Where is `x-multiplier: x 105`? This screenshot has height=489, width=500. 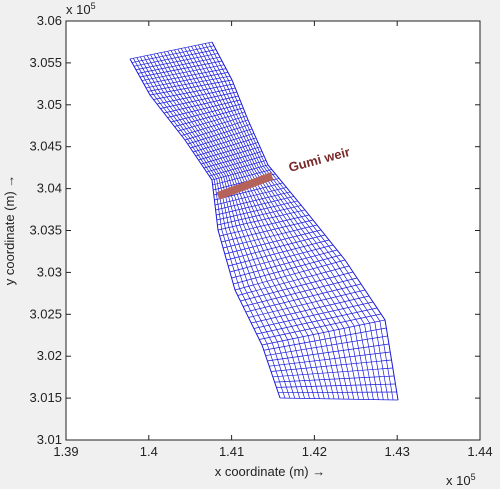
x-multiplier: x 105 is located at coordinates (461, 480).